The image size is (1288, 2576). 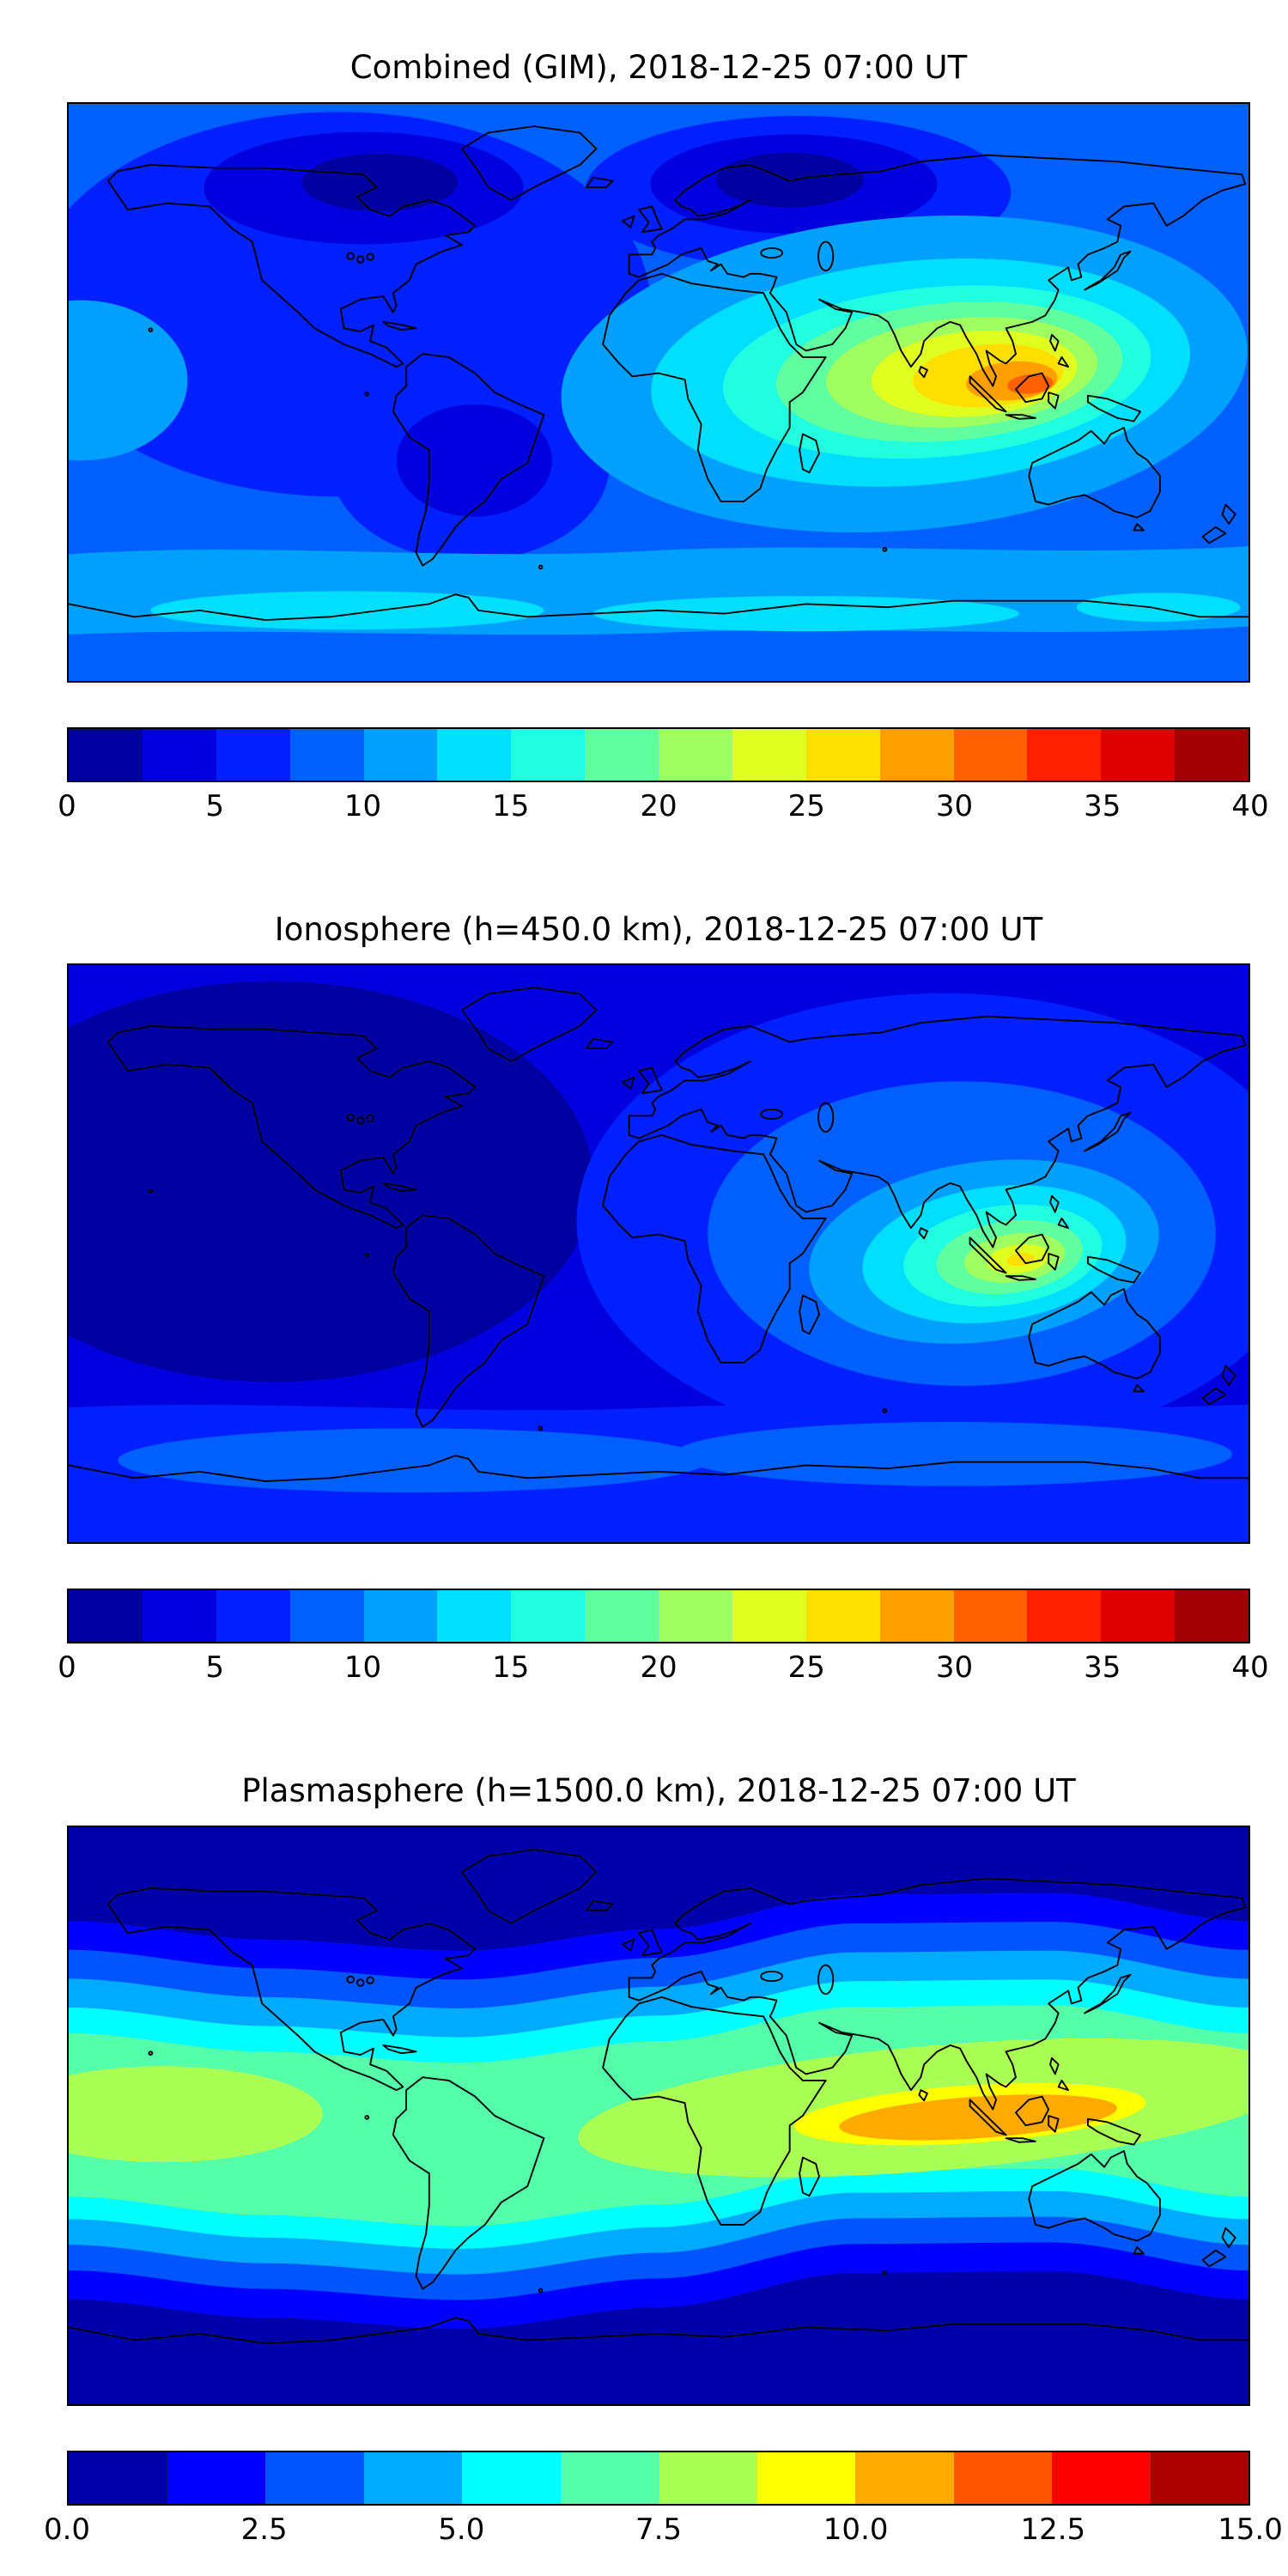 What do you see at coordinates (659, 2529) in the screenshot?
I see `colorbar-tick-label: 7.5` at bounding box center [659, 2529].